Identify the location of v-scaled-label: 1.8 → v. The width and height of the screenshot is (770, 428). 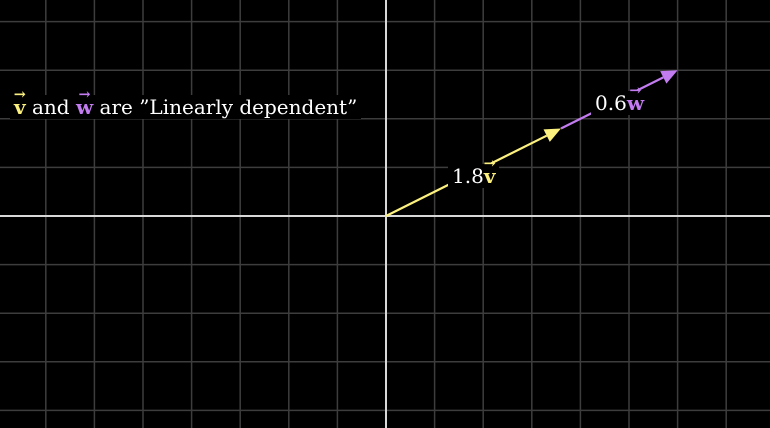
(474, 172).